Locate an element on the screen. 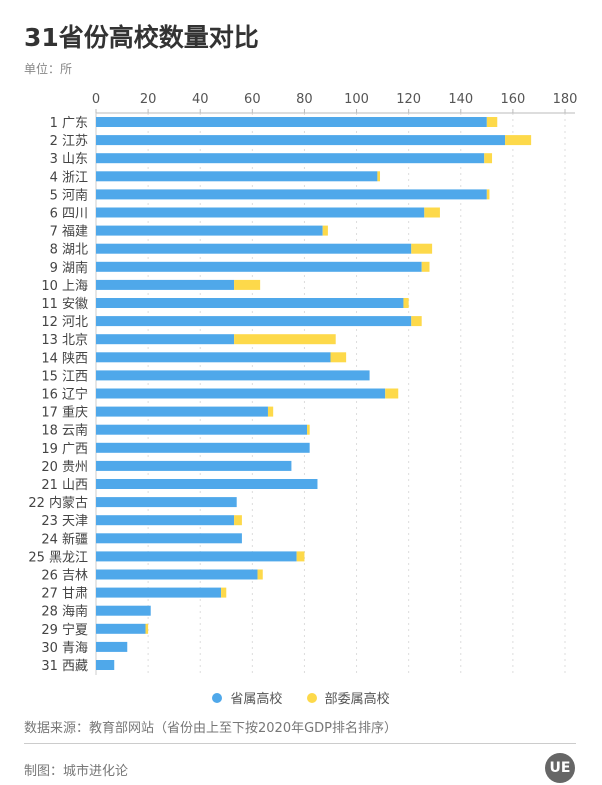 Image resolution: width=602 pixels, height=785 pixels. y-category-label: 8 湖北 is located at coordinates (69, 250).